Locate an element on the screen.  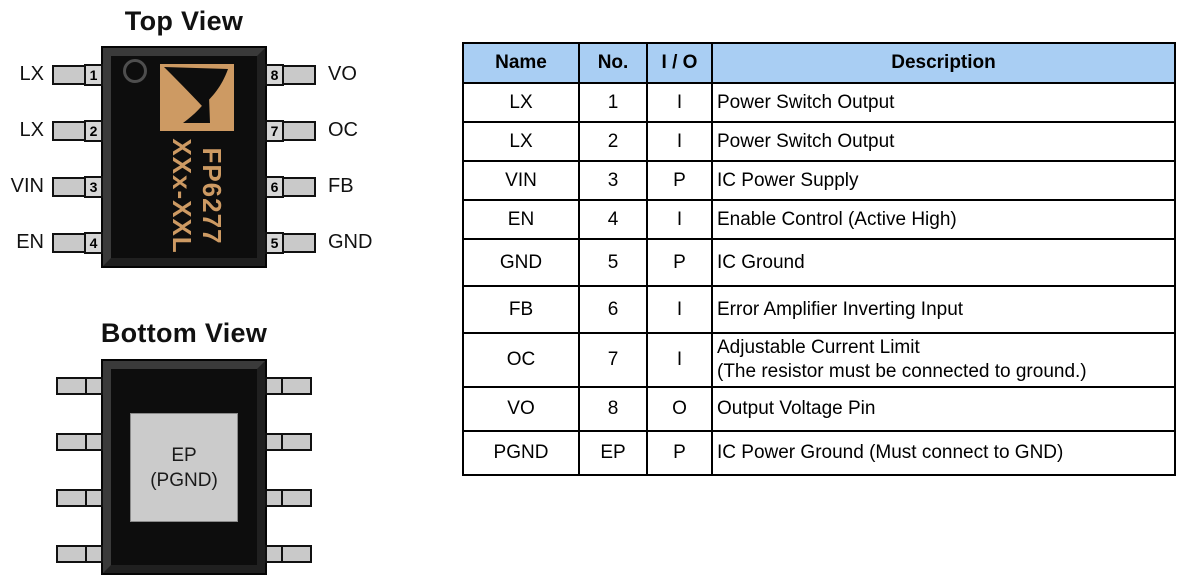
table-row: VIN 3 P IC Power Supply is located at coordinates (819, 180).